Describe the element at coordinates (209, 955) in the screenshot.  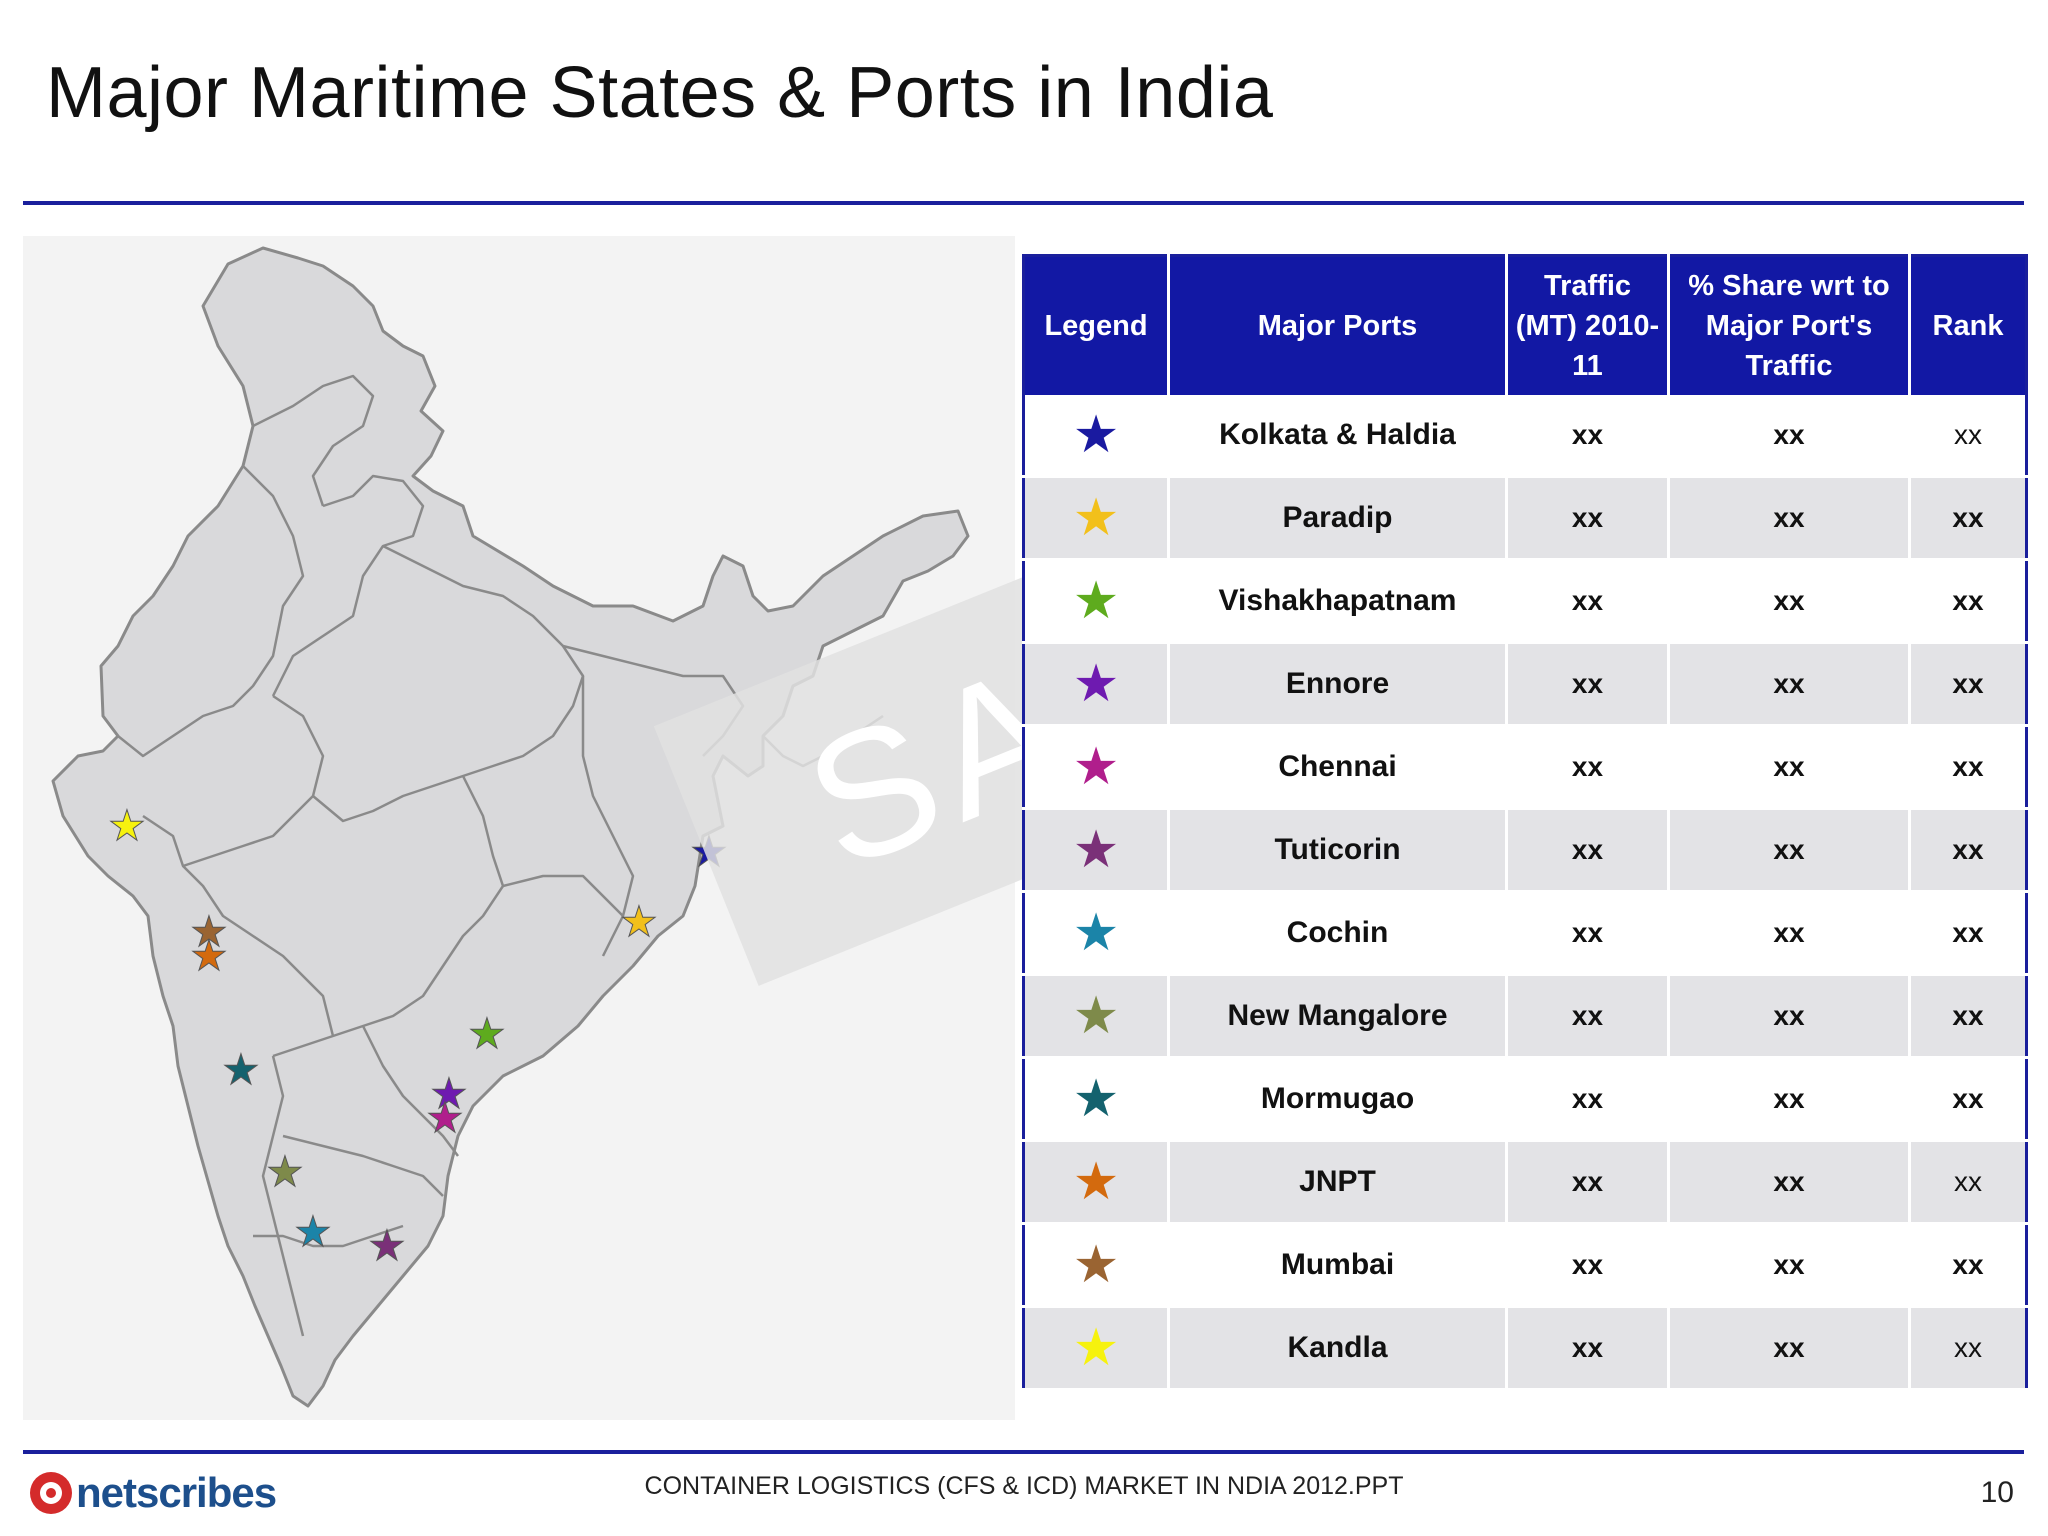
I see `marker-jnpt: ★` at that location.